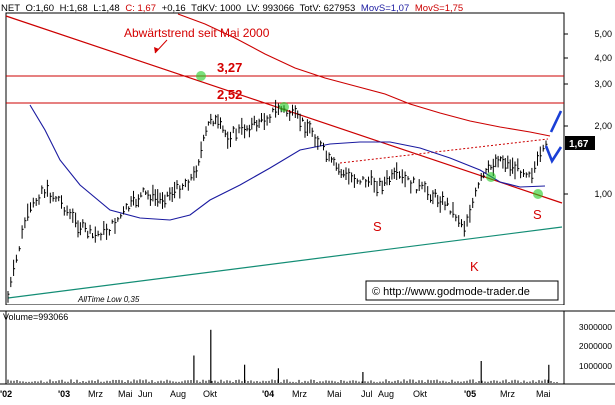  I want to click on last-price: 1,67, so click(579, 144).